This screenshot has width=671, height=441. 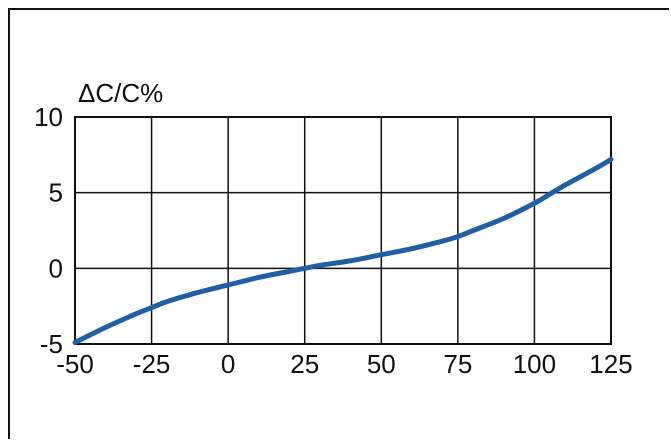 What do you see at coordinates (48, 230) in the screenshot?
I see `y-axis-ticks: -5 0 5 10` at bounding box center [48, 230].